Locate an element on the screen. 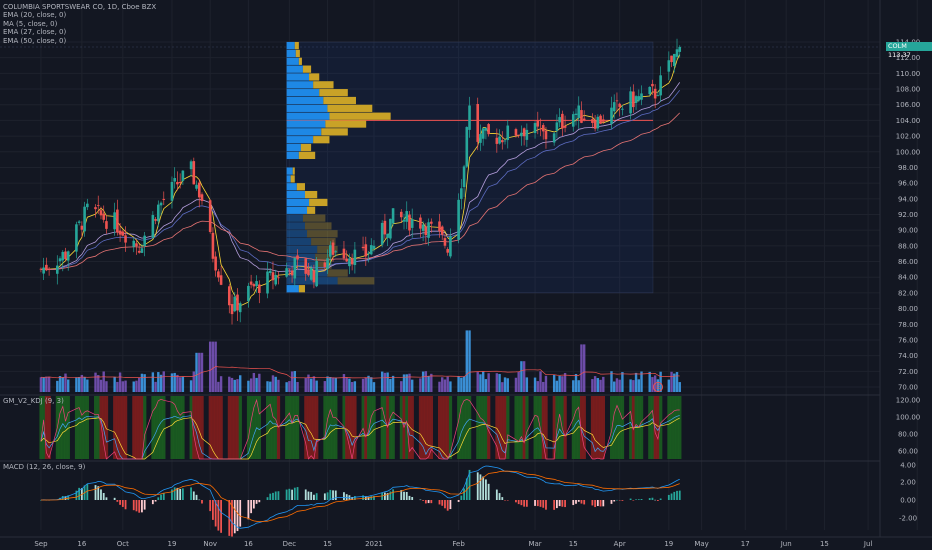 This screenshot has height=550, width=932. legend-symbol: COLUMBIA SPORTSWEAR CO, 1D, Cboe BZX is located at coordinates (80, 7).